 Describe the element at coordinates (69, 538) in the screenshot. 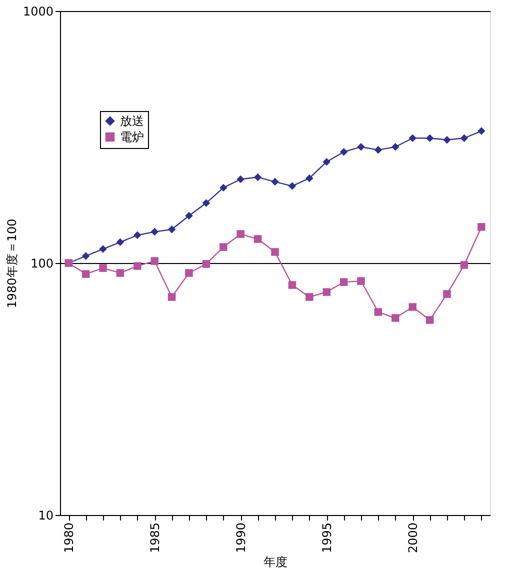

I see `x-tick-label: 1980` at that location.